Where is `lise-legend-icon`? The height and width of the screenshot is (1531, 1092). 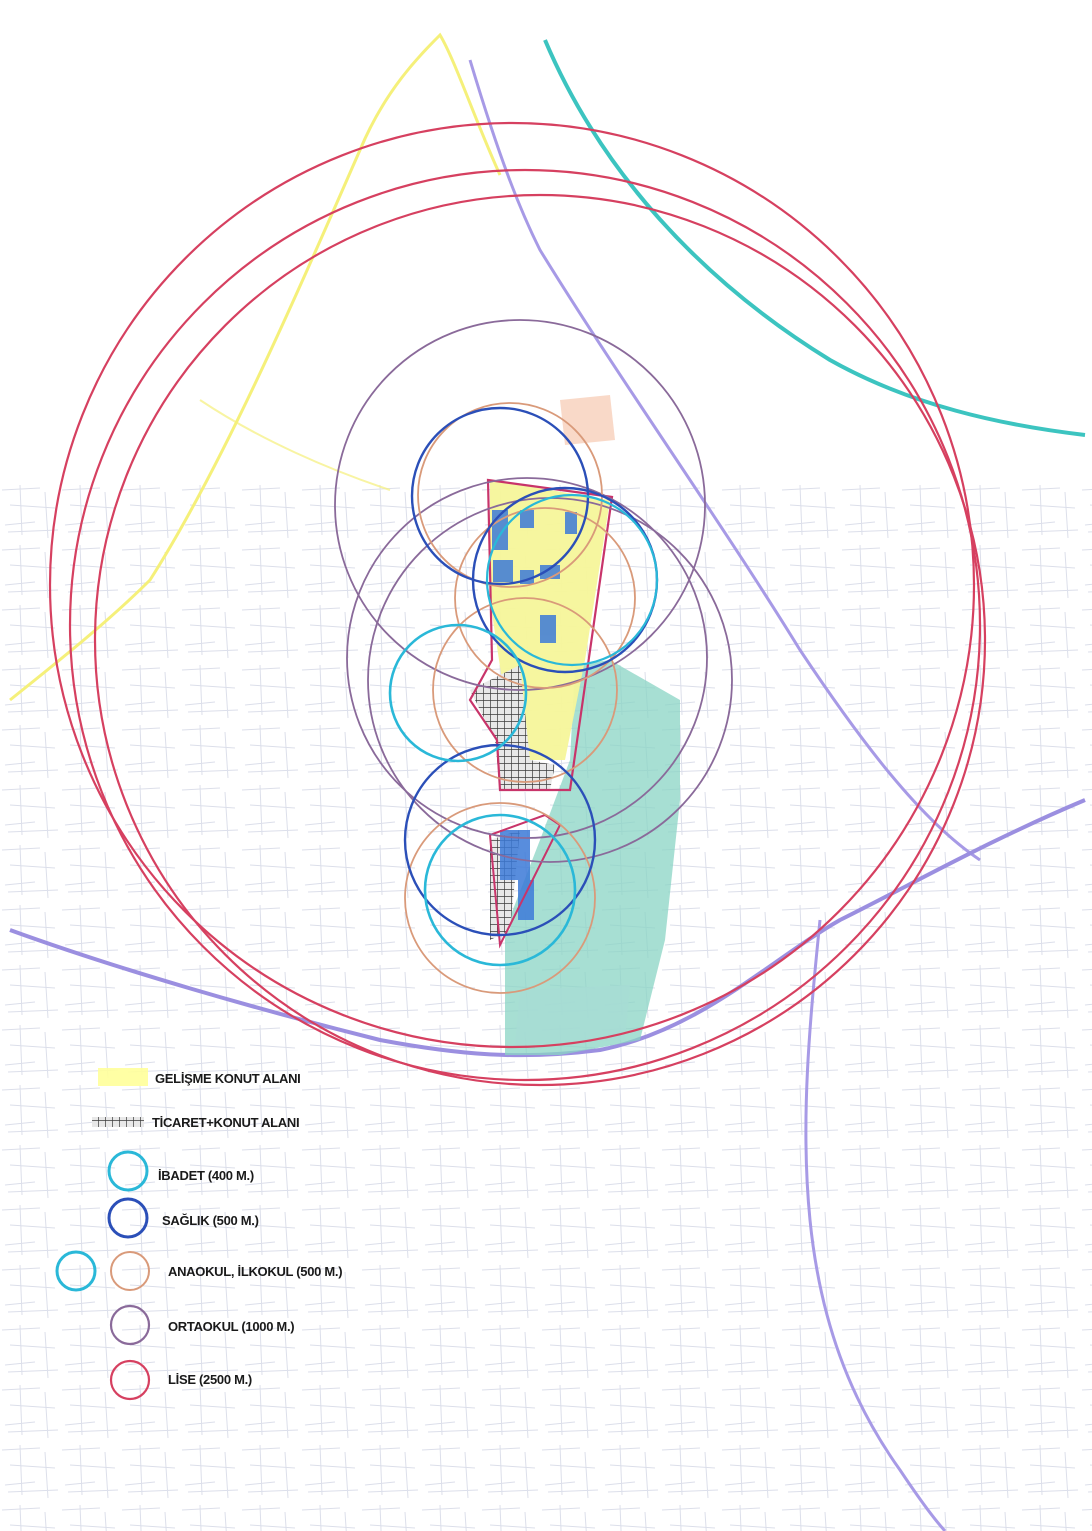
lise-legend-icon is located at coordinates (130, 1380).